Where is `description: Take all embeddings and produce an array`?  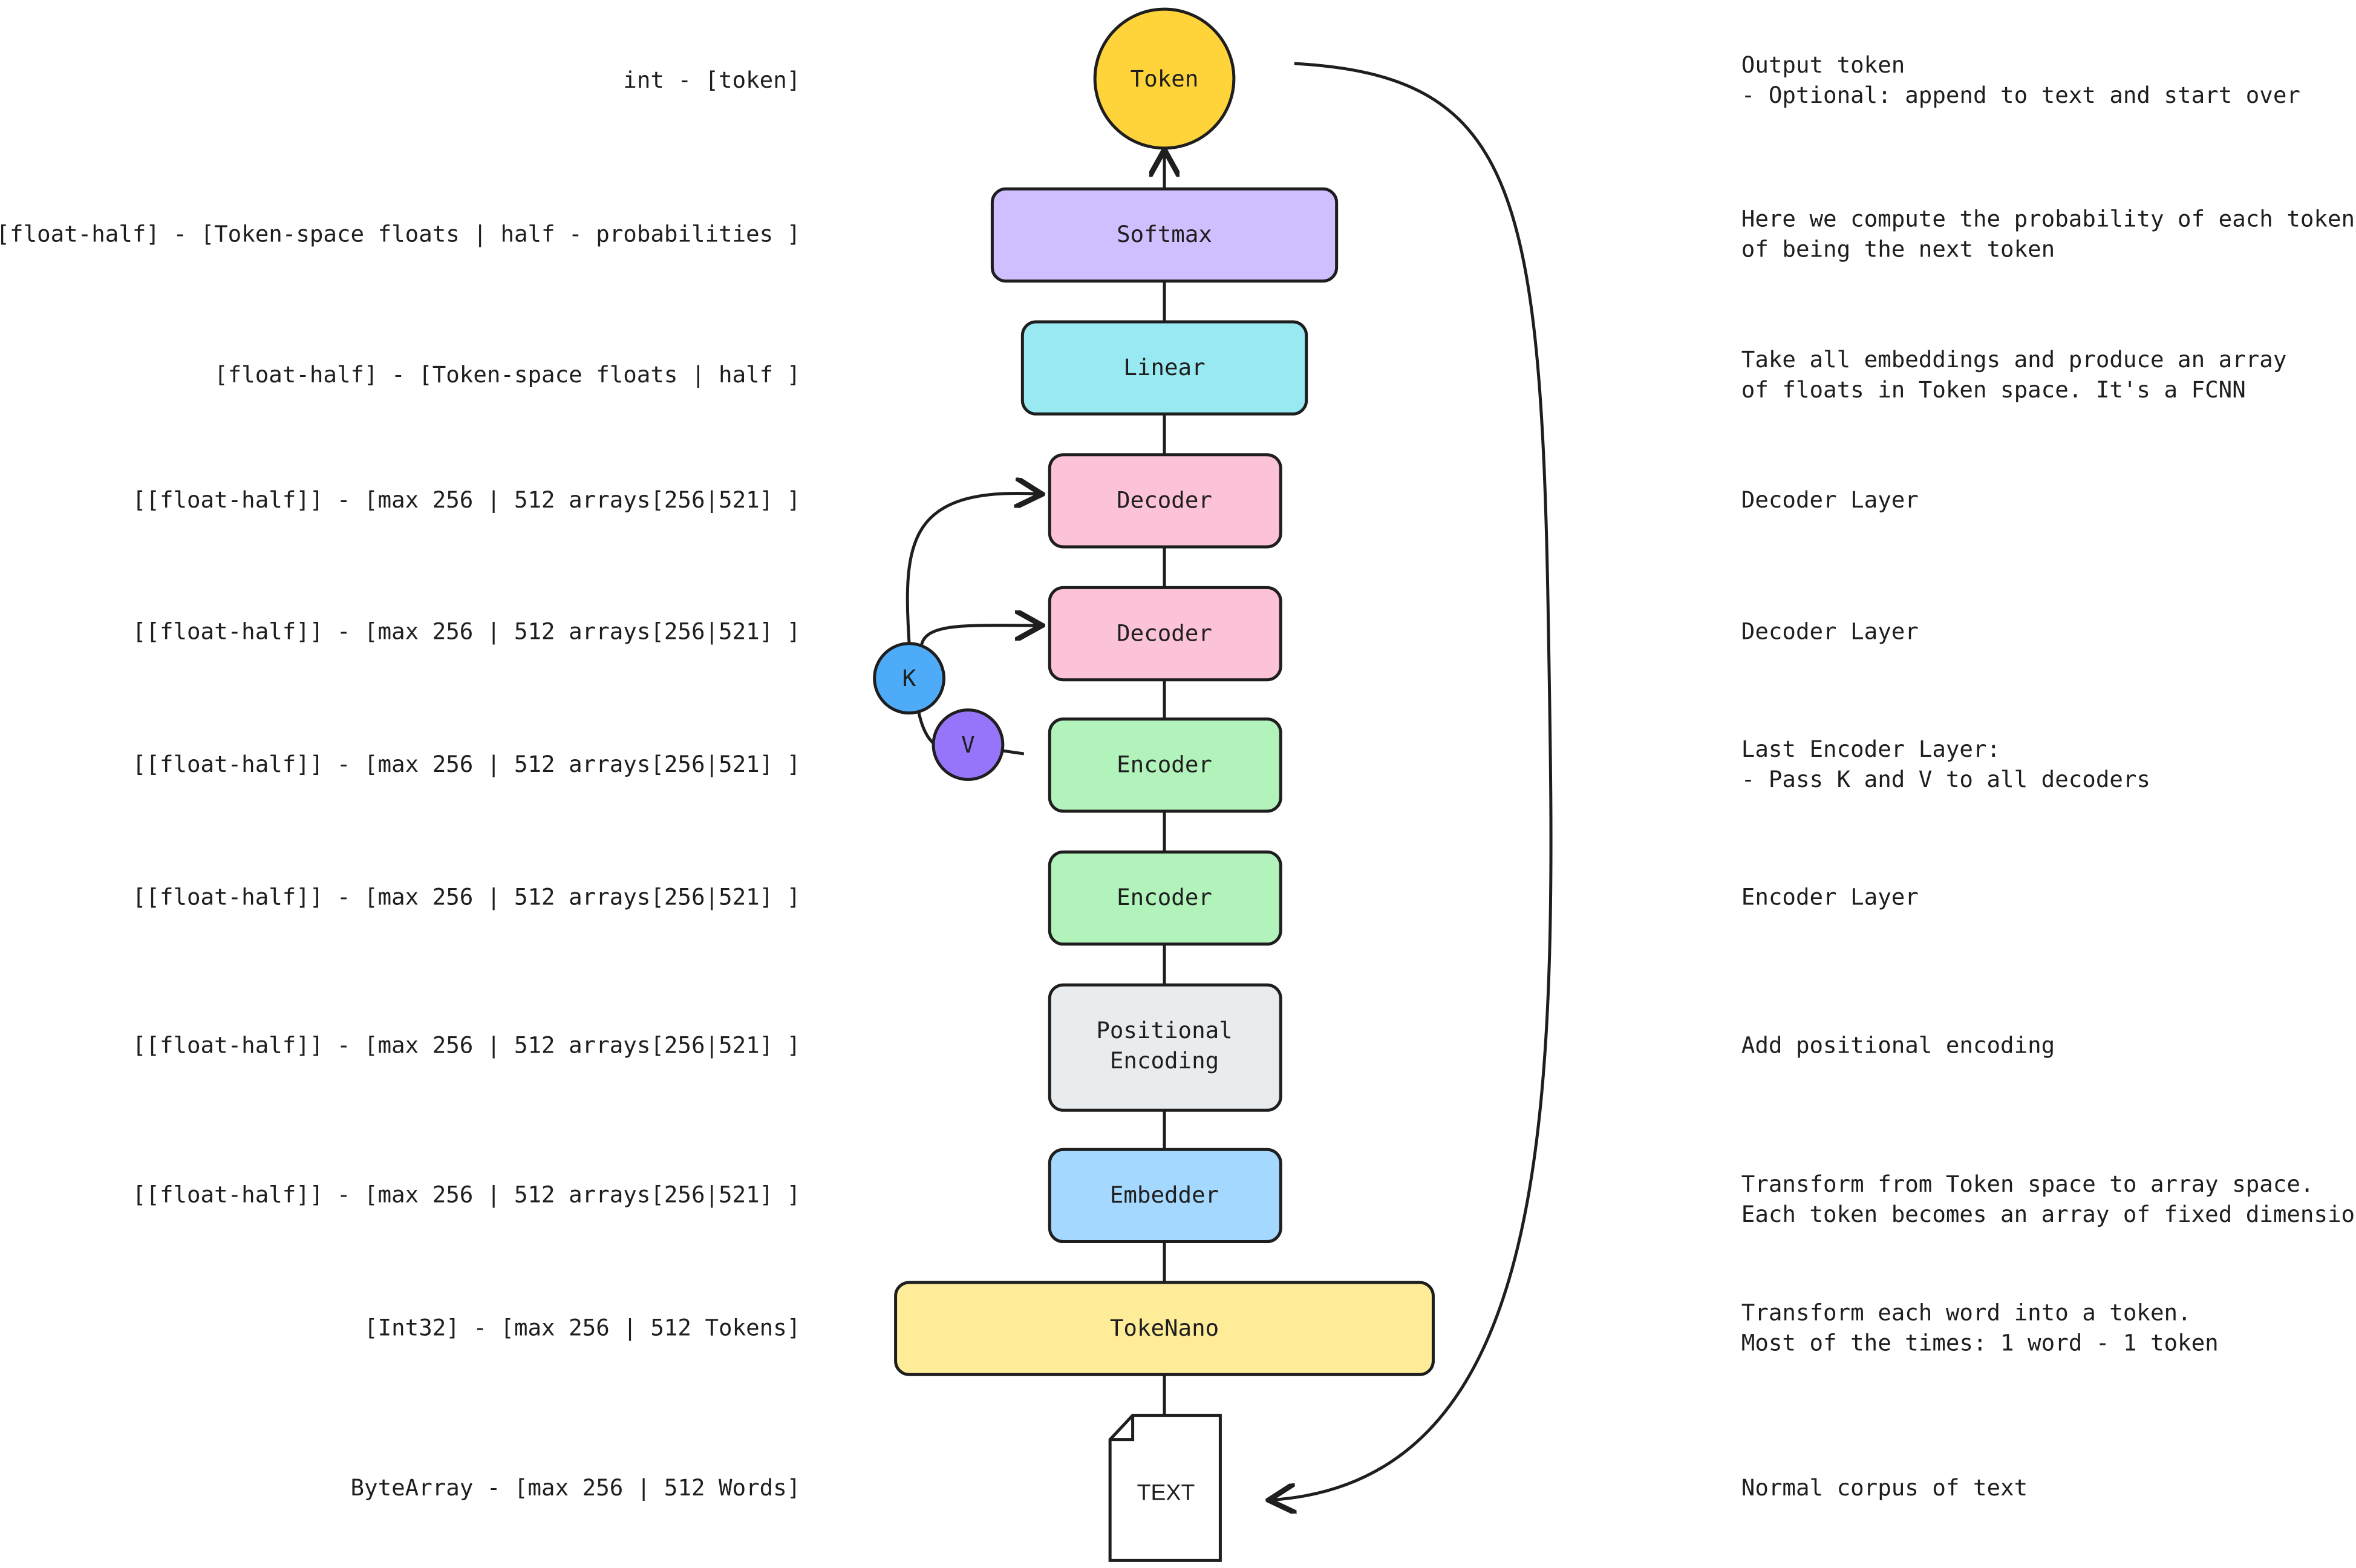
description: Take all embeddings and produce an array is located at coordinates (2014, 360).